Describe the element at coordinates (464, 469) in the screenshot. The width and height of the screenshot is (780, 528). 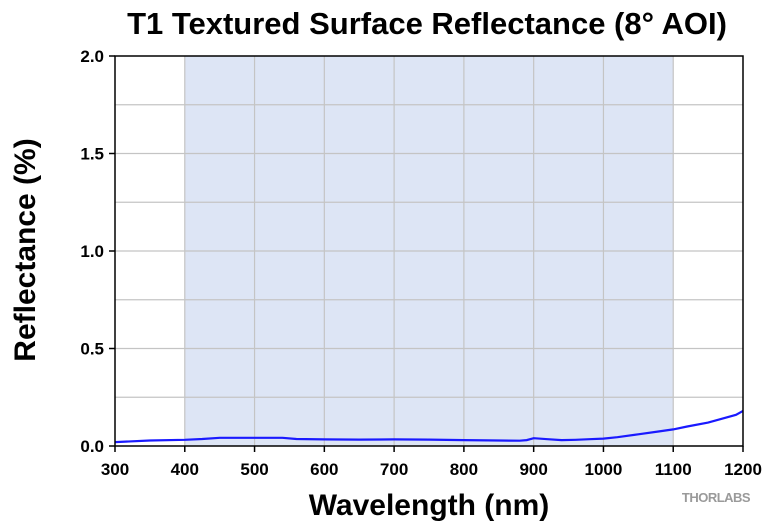
I see `x-tick-label: 800` at that location.